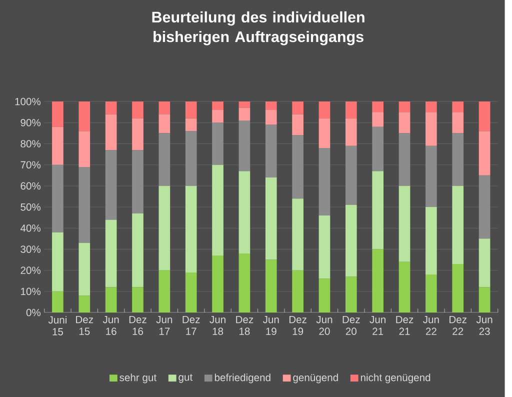 This screenshot has width=512, height=397. I want to click on x-tick-label: Dez 16, so click(137, 325).